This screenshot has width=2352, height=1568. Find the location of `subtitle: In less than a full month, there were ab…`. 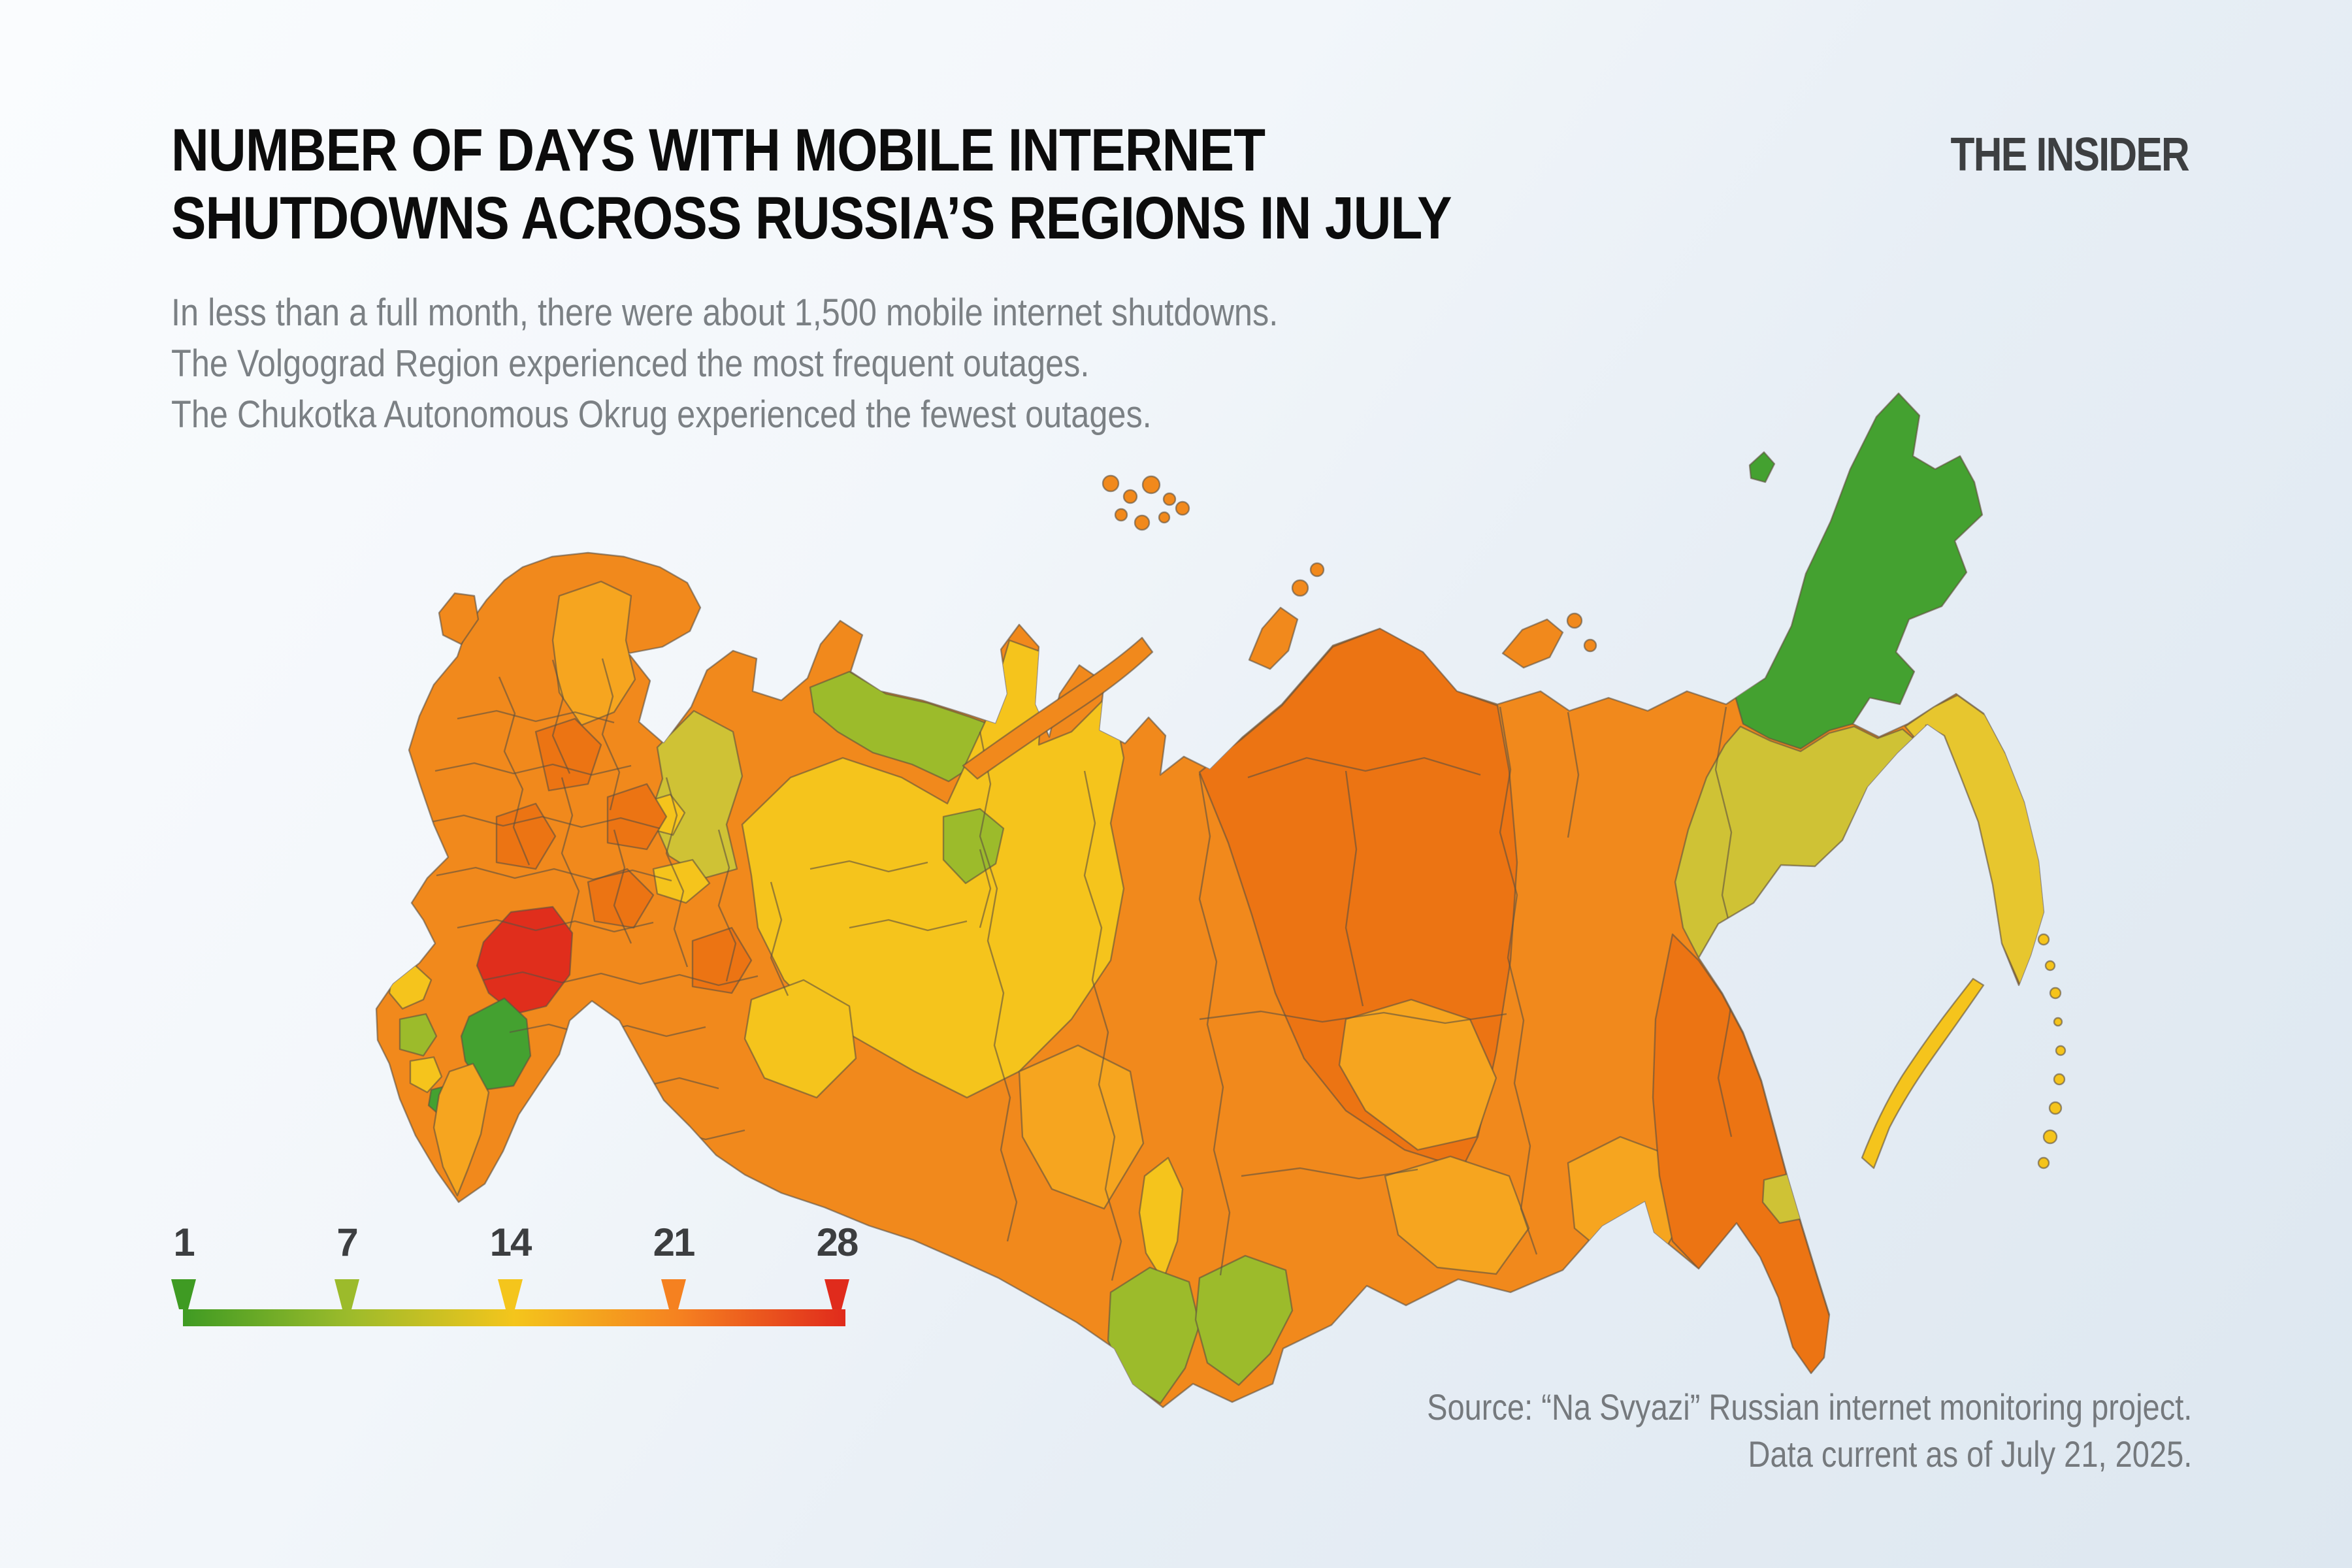

subtitle: In less than a full month, there were ab… is located at coordinates (807, 363).